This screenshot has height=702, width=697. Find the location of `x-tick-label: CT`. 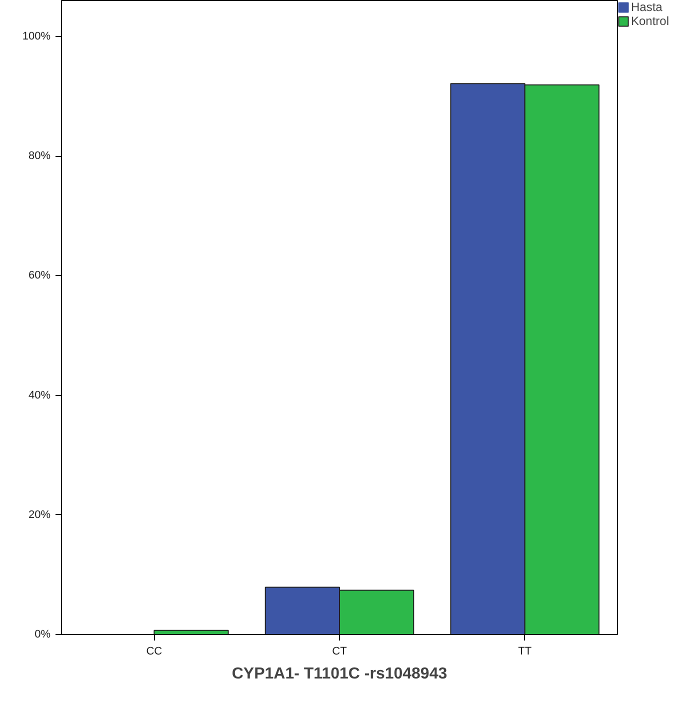

x-tick-label: CT is located at coordinates (340, 652).